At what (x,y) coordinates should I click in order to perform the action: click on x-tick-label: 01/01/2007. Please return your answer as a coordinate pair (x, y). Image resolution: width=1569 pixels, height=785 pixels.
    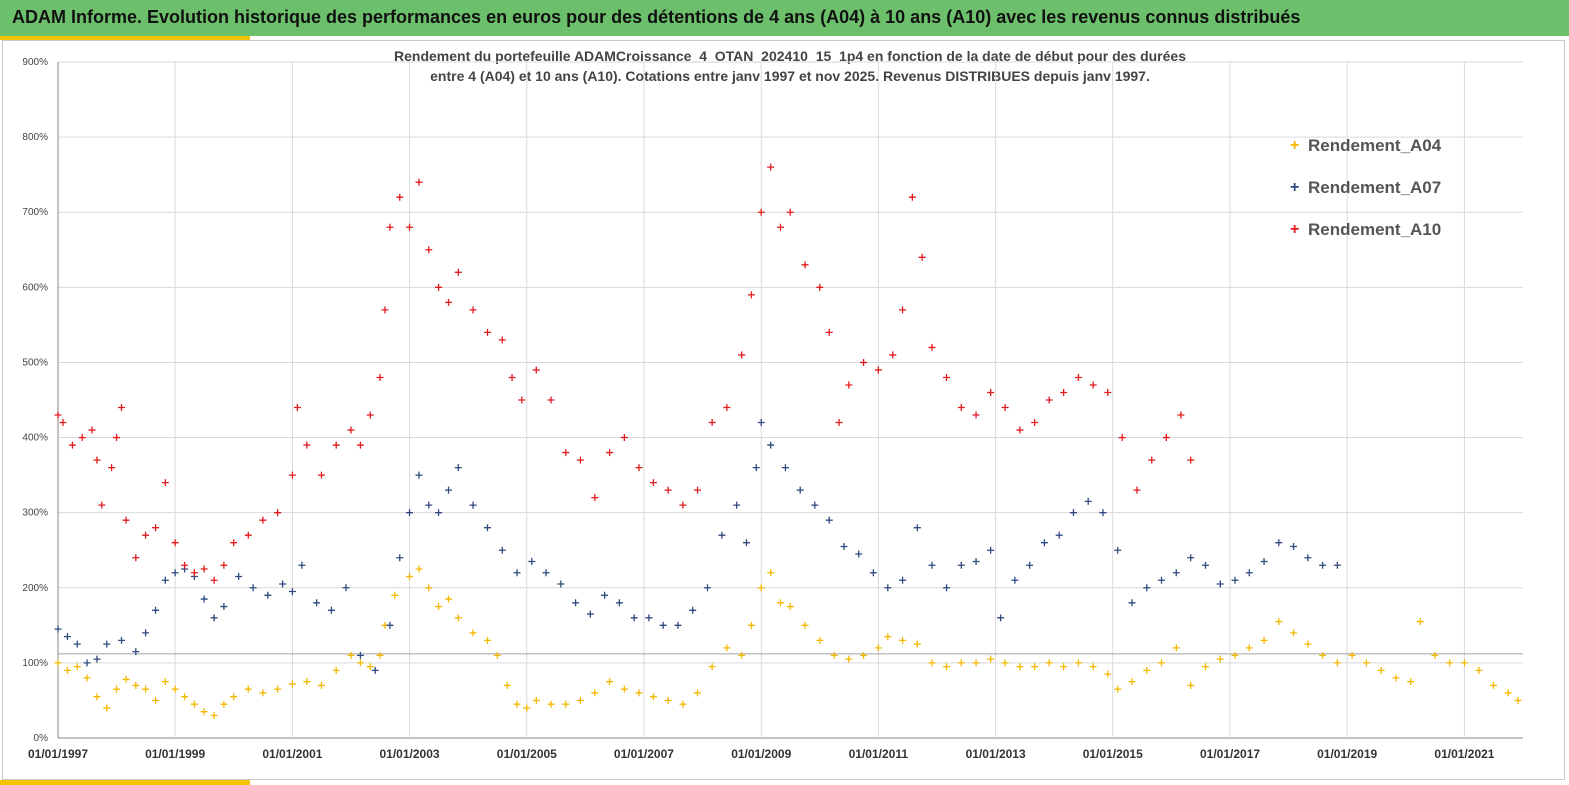
    Looking at the image, I should click on (644, 754).